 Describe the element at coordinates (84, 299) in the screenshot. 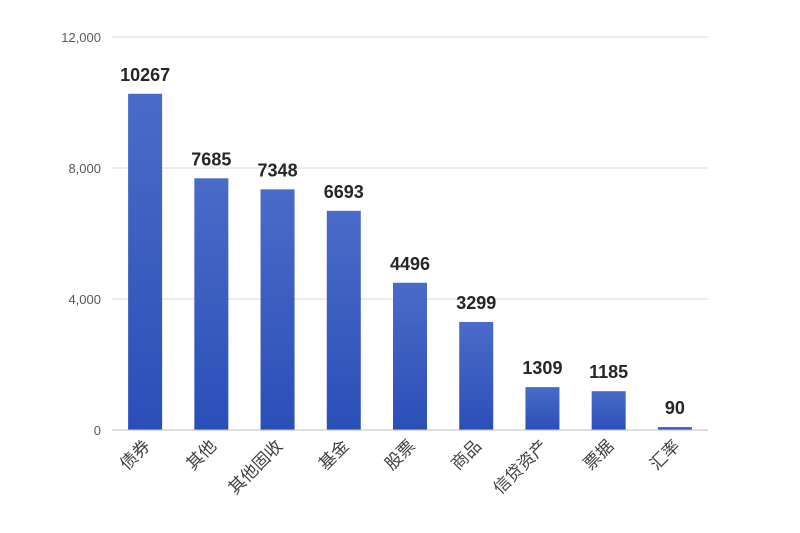

I see `y-tick-label: 4,000` at that location.